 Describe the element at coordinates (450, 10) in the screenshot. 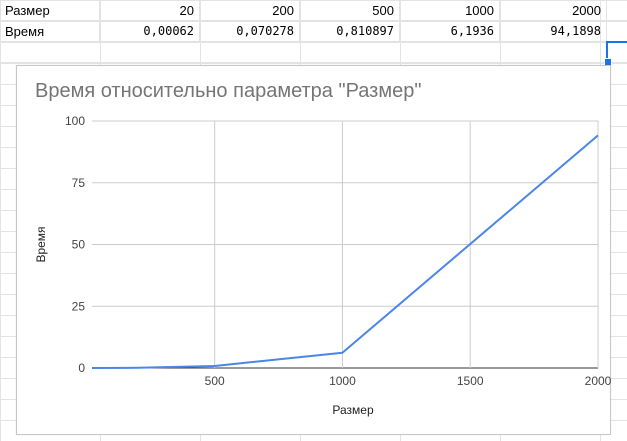

I see `cell-size-4: 1000` at that location.